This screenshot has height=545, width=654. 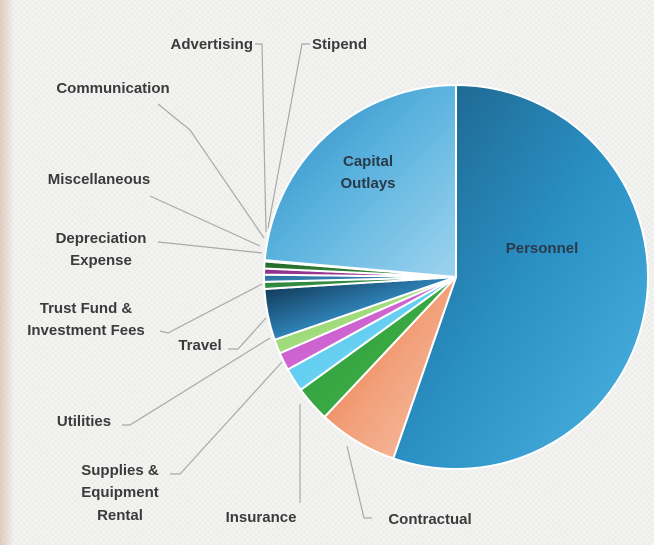 What do you see at coordinates (120, 492) in the screenshot?
I see `label-supplies-2: Equipment` at bounding box center [120, 492].